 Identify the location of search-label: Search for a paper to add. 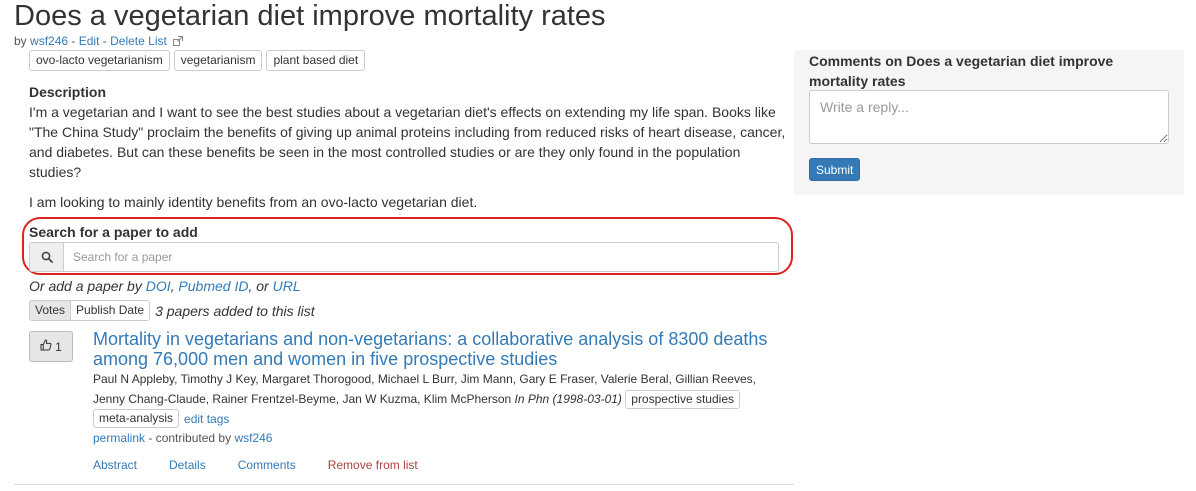
(113, 232).